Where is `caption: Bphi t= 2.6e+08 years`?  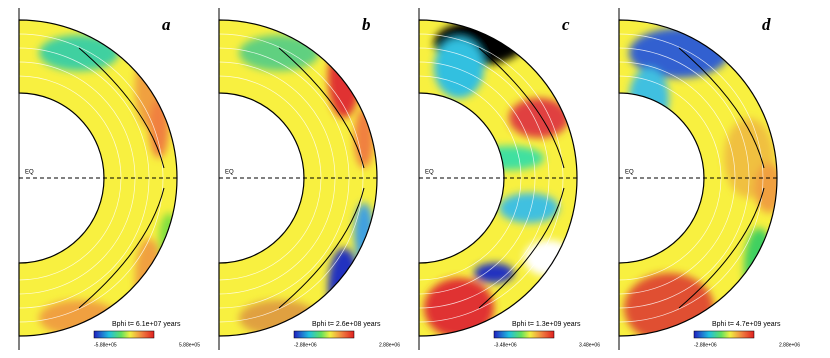 caption: Bphi t= 2.6e+08 years is located at coordinates (346, 324).